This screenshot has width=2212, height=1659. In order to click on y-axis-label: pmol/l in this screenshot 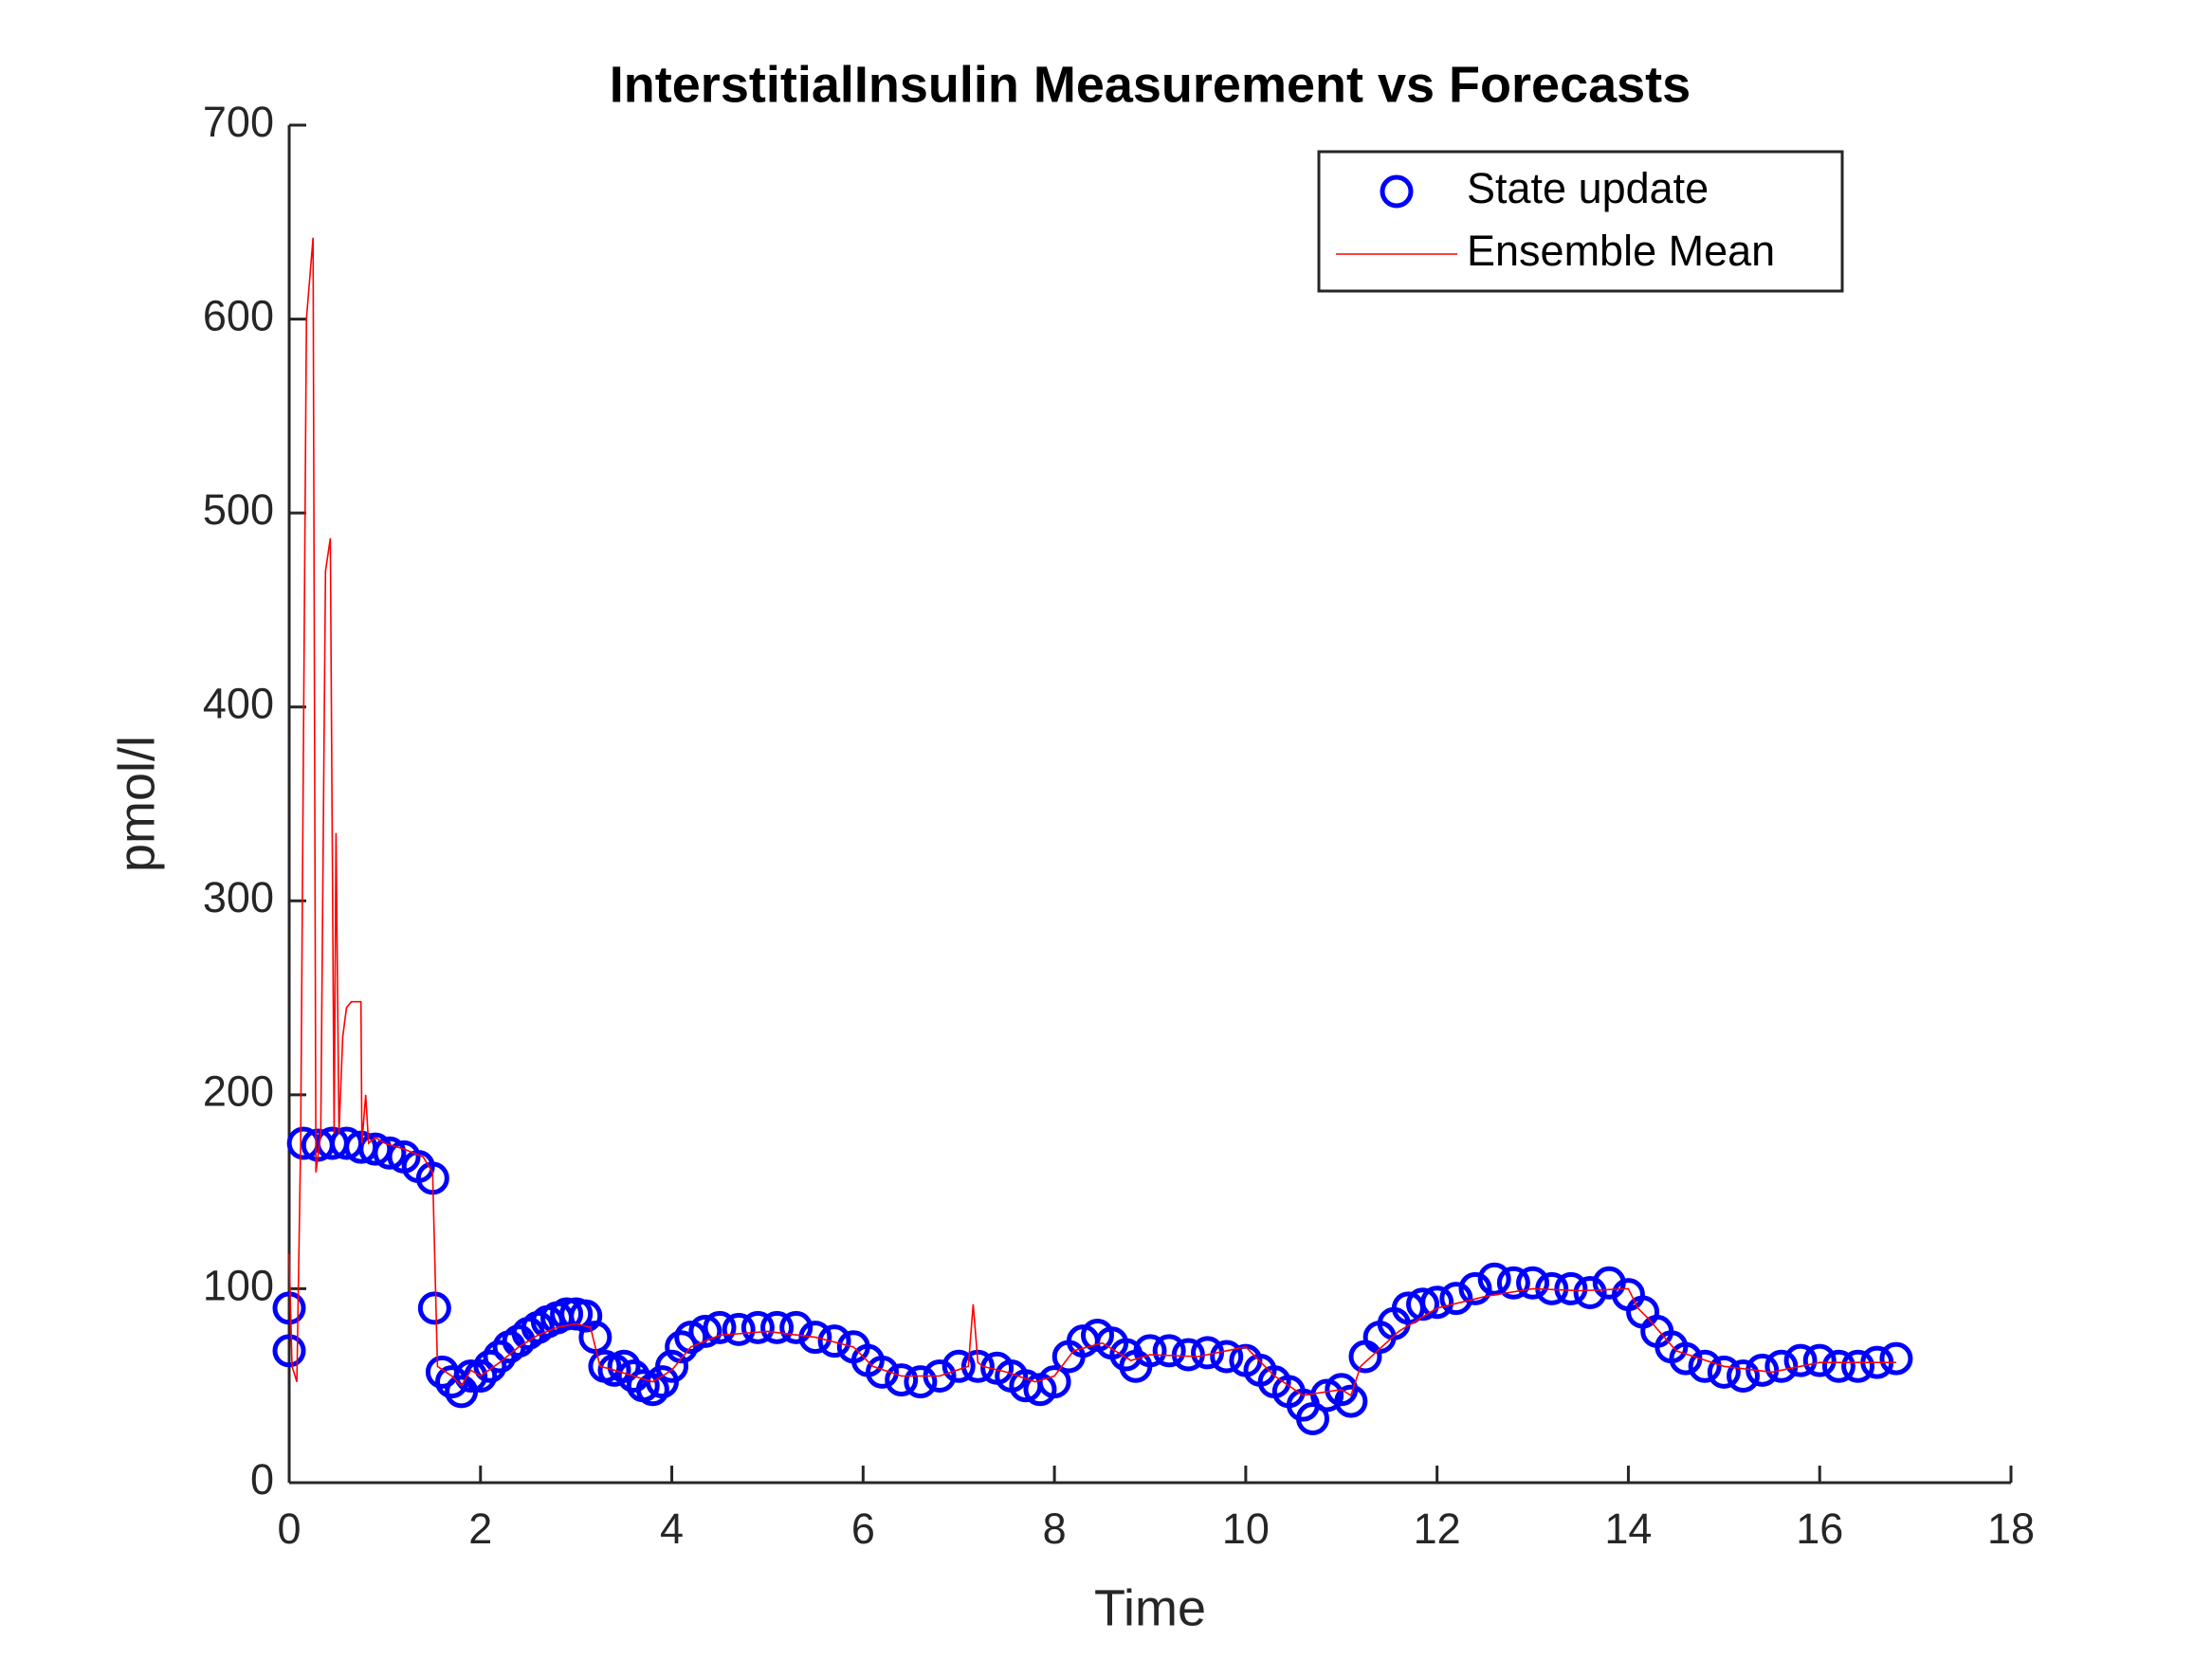, I will do `click(136, 804)`.